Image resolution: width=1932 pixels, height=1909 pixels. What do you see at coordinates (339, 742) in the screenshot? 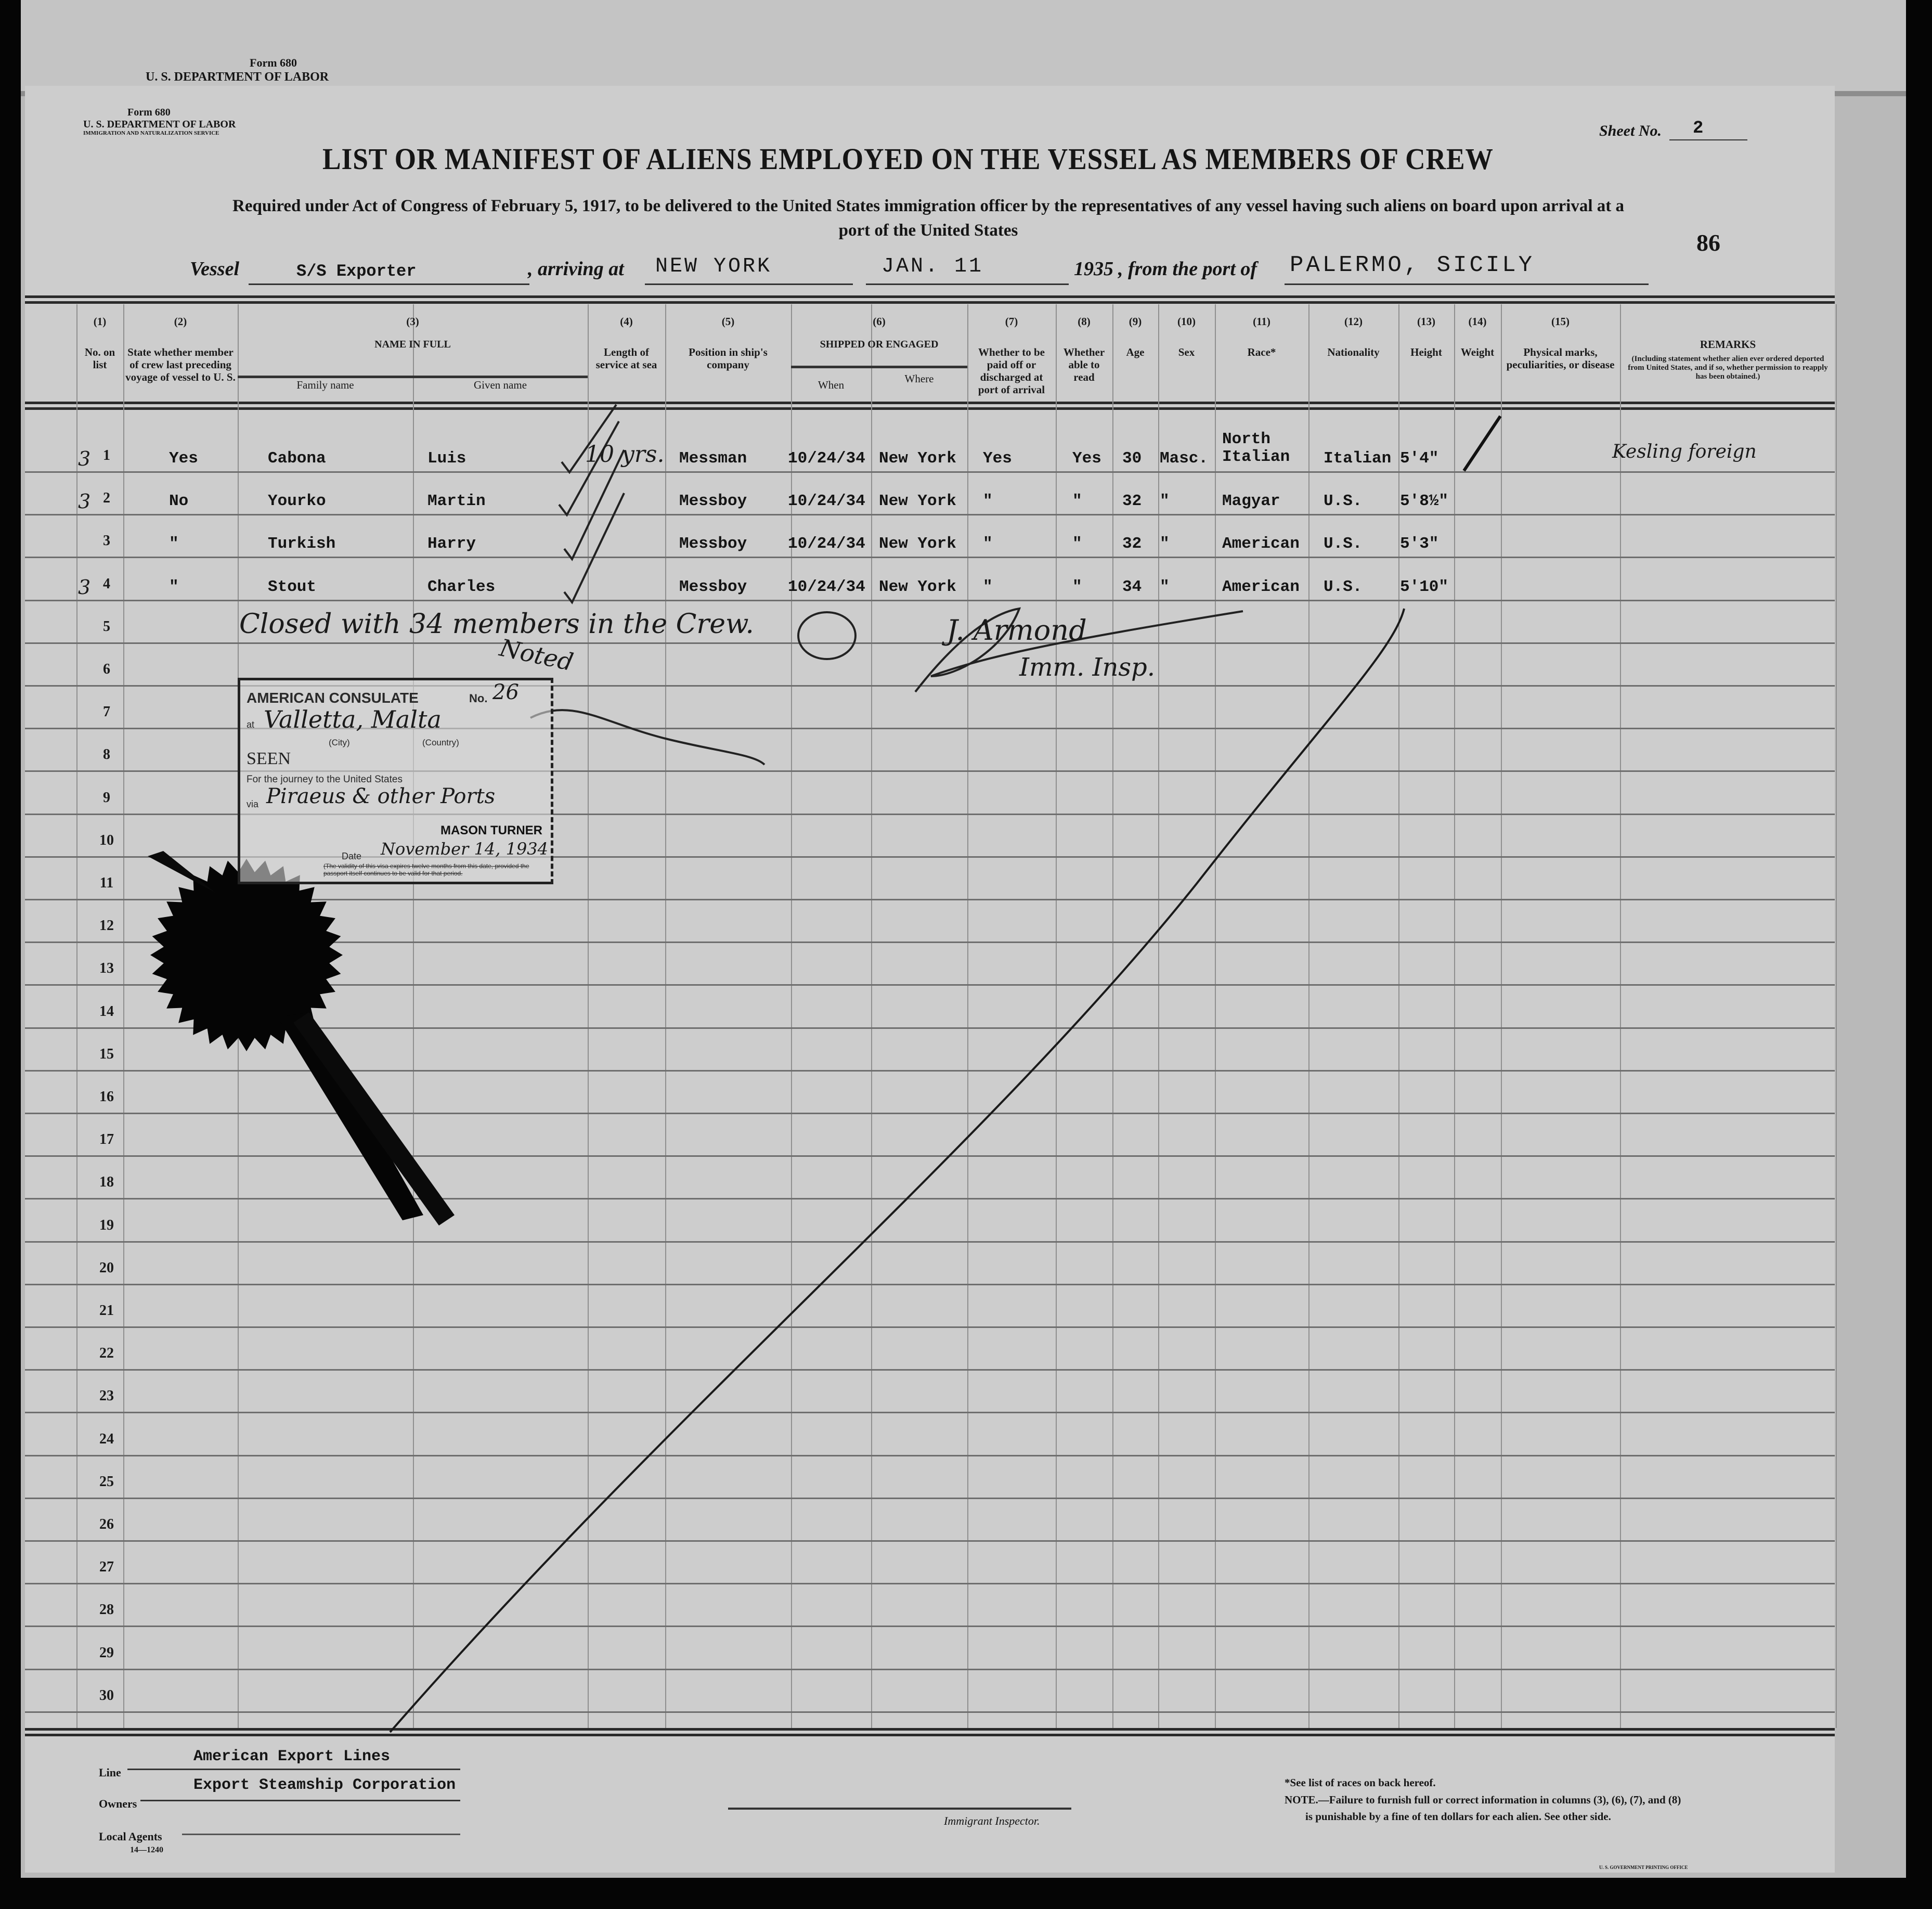
I see `city-hint: (City)` at bounding box center [339, 742].